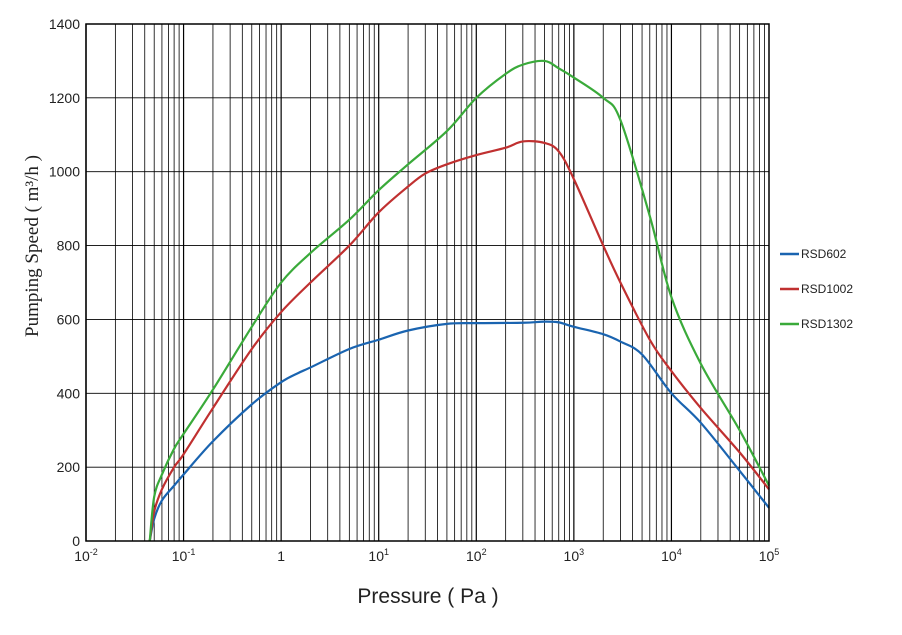  What do you see at coordinates (827, 289) in the screenshot?
I see `legend-label: RSD1002` at bounding box center [827, 289].